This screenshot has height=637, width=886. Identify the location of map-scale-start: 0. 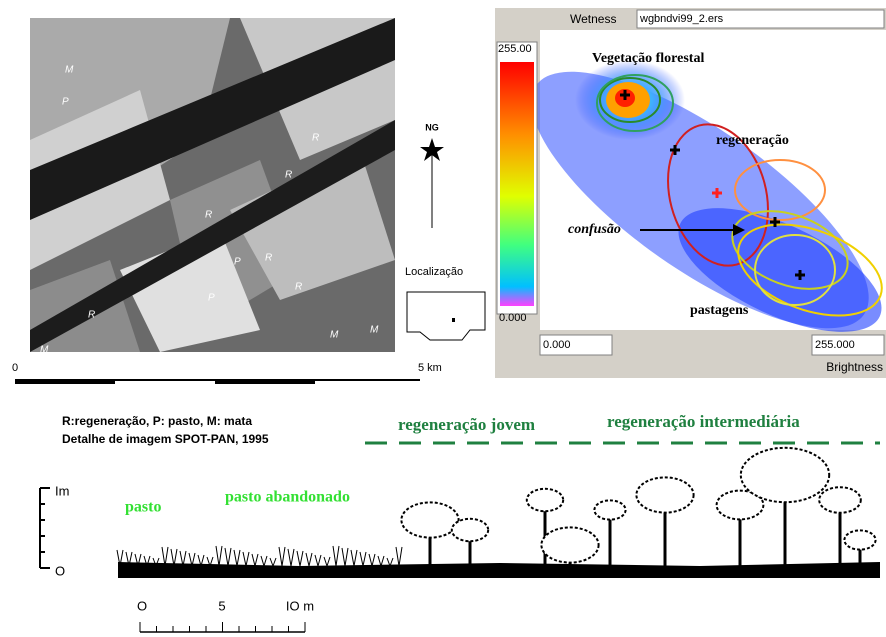
(15, 368).